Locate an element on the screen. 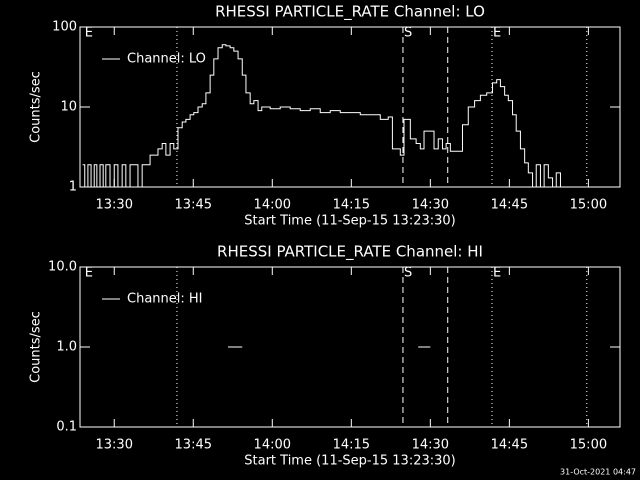 The height and width of the screenshot is (480, 640). y-tick-label: 1.0 is located at coordinates (66, 347).